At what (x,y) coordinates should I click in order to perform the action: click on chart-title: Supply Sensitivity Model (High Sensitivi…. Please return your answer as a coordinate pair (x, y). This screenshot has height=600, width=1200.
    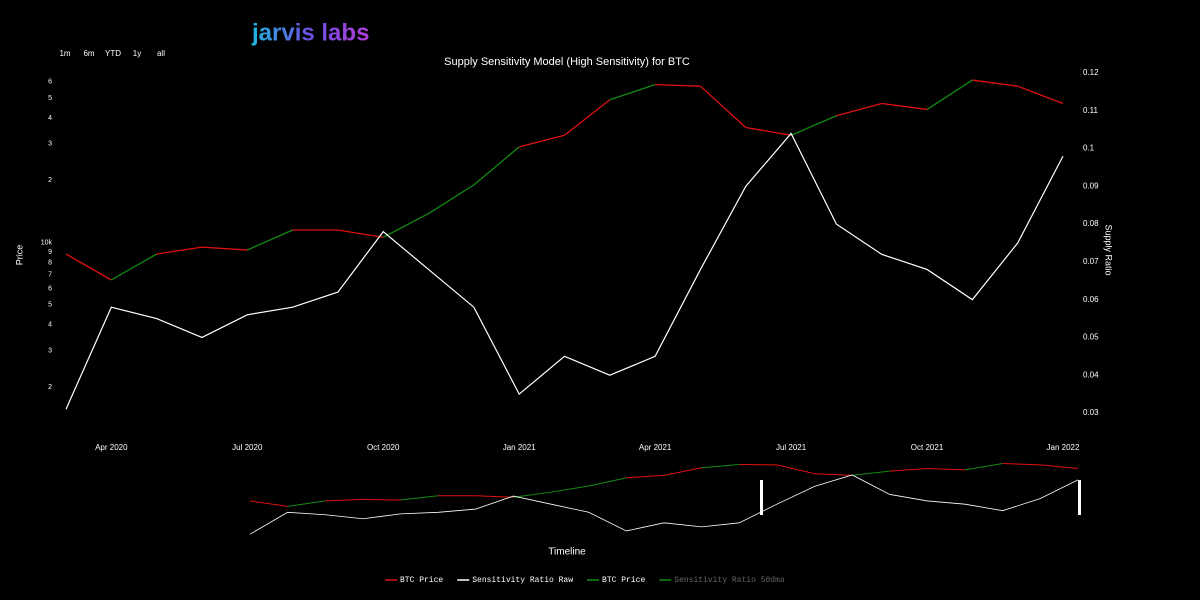
    Looking at the image, I should click on (567, 62).